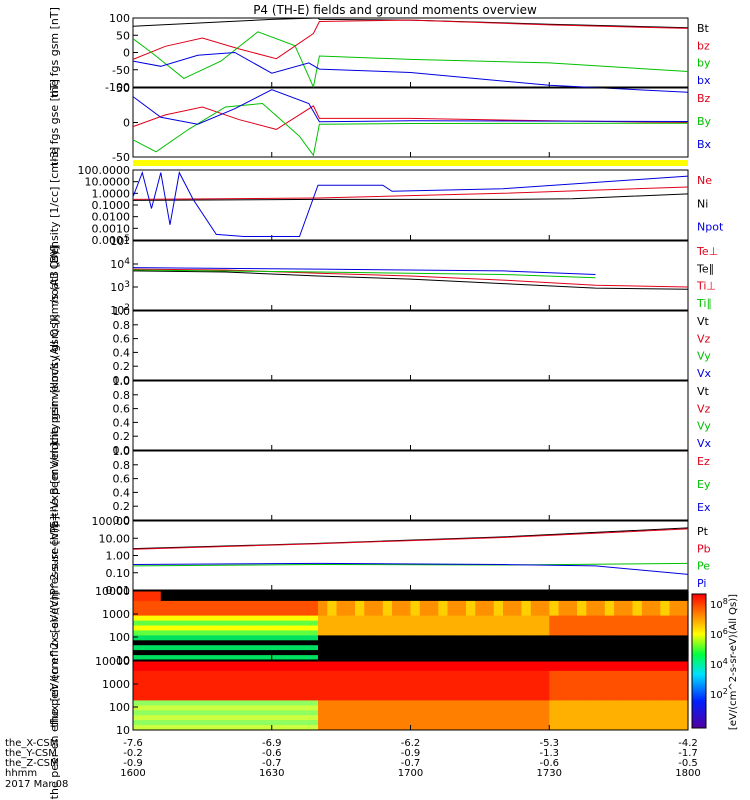  What do you see at coordinates (410, 203) in the screenshot?
I see `series-line-Npot` at bounding box center [410, 203].